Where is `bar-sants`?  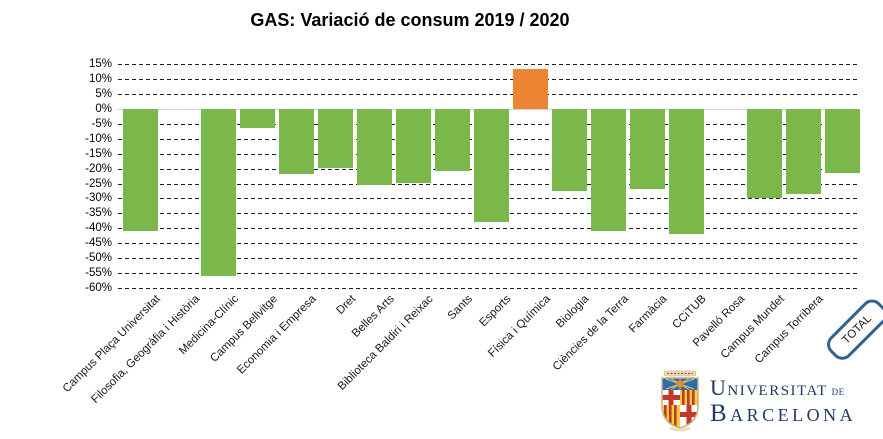
bar-sants is located at coordinates (452, 140).